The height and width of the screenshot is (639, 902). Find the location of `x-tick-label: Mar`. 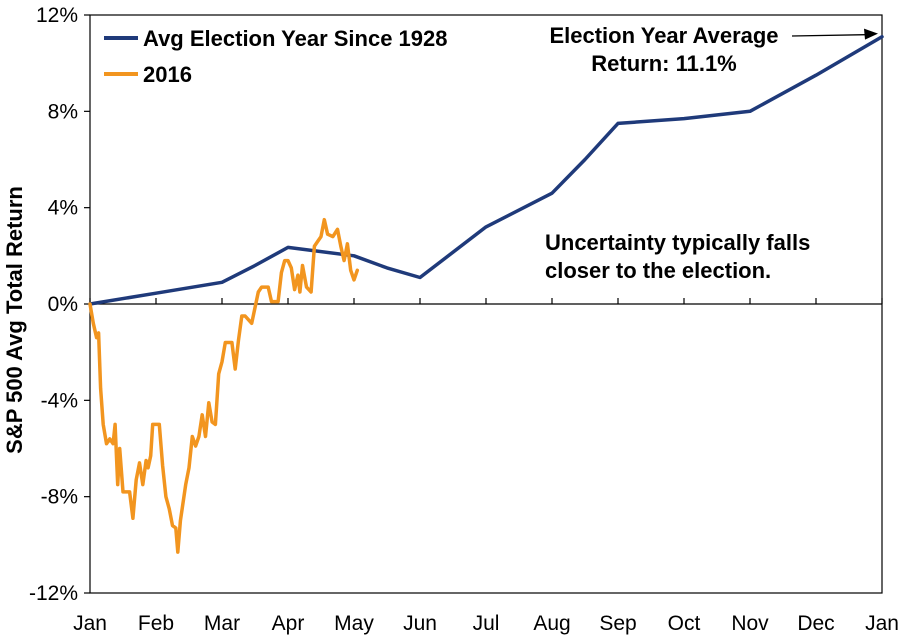

x-tick-label: Mar is located at coordinates (222, 623).